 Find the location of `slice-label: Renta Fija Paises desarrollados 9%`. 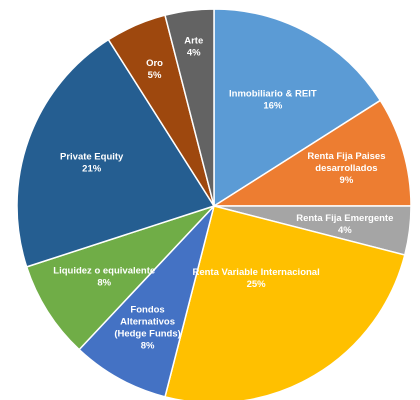

slice-label: Renta Fija Paises desarrollados 9% is located at coordinates (346, 168).